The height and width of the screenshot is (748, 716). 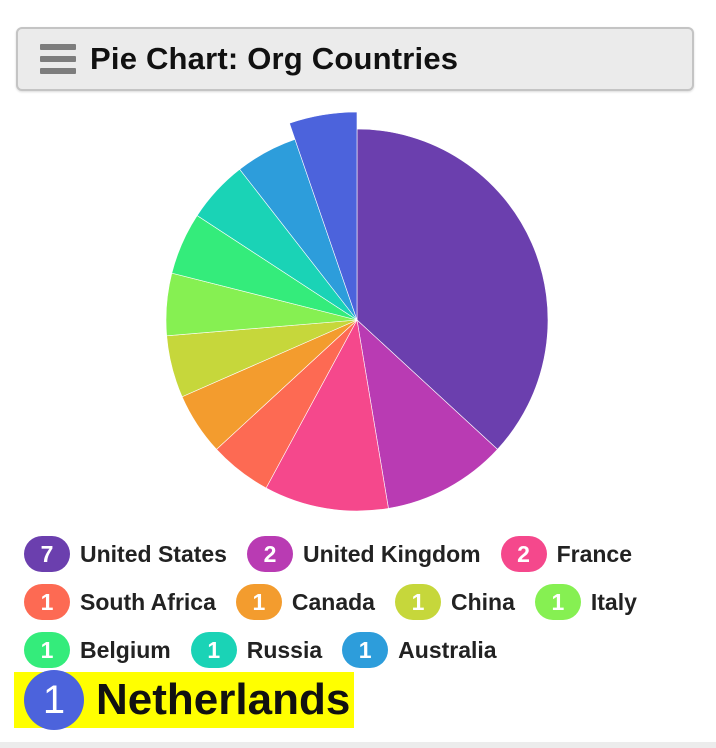 What do you see at coordinates (585, 602) in the screenshot?
I see `legend-item-italy: 1 Italy` at bounding box center [585, 602].